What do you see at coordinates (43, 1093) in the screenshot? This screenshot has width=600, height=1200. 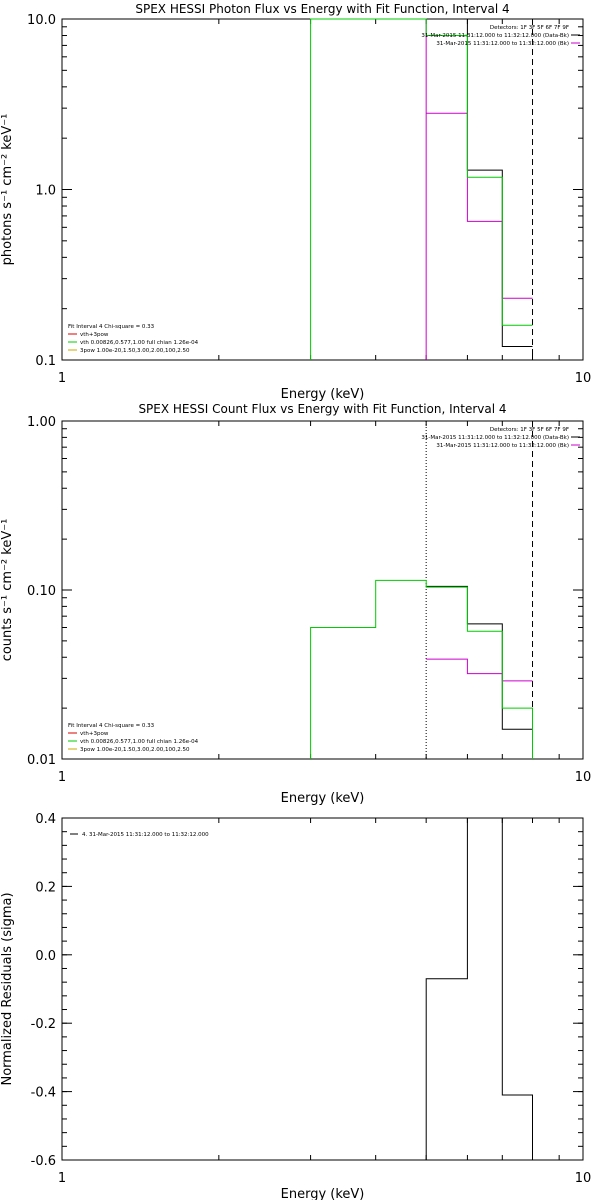 I see `y-tick-label: -0.4` at bounding box center [43, 1093].